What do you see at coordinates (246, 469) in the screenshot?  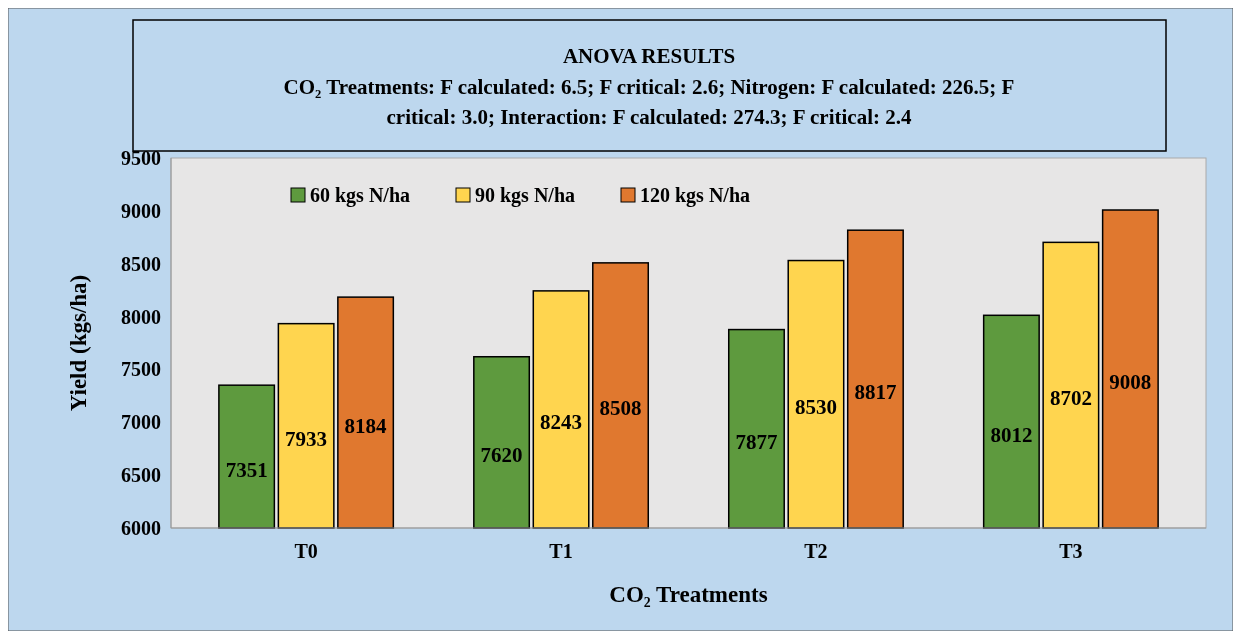 I see `data-label: 7351` at bounding box center [246, 469].